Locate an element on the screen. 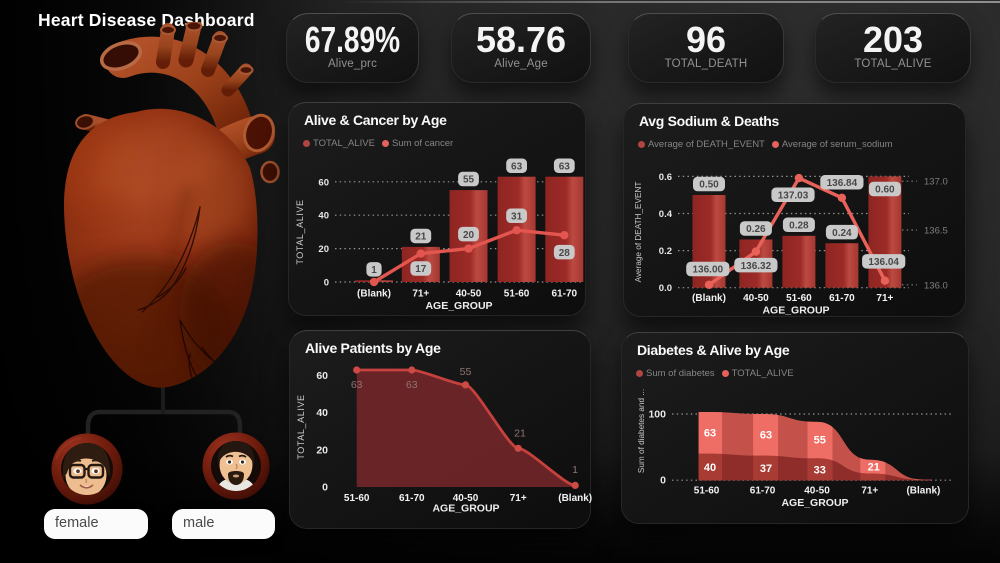 The width and height of the screenshot is (1000, 563). svg-text: 100 is located at coordinates (657, 415).